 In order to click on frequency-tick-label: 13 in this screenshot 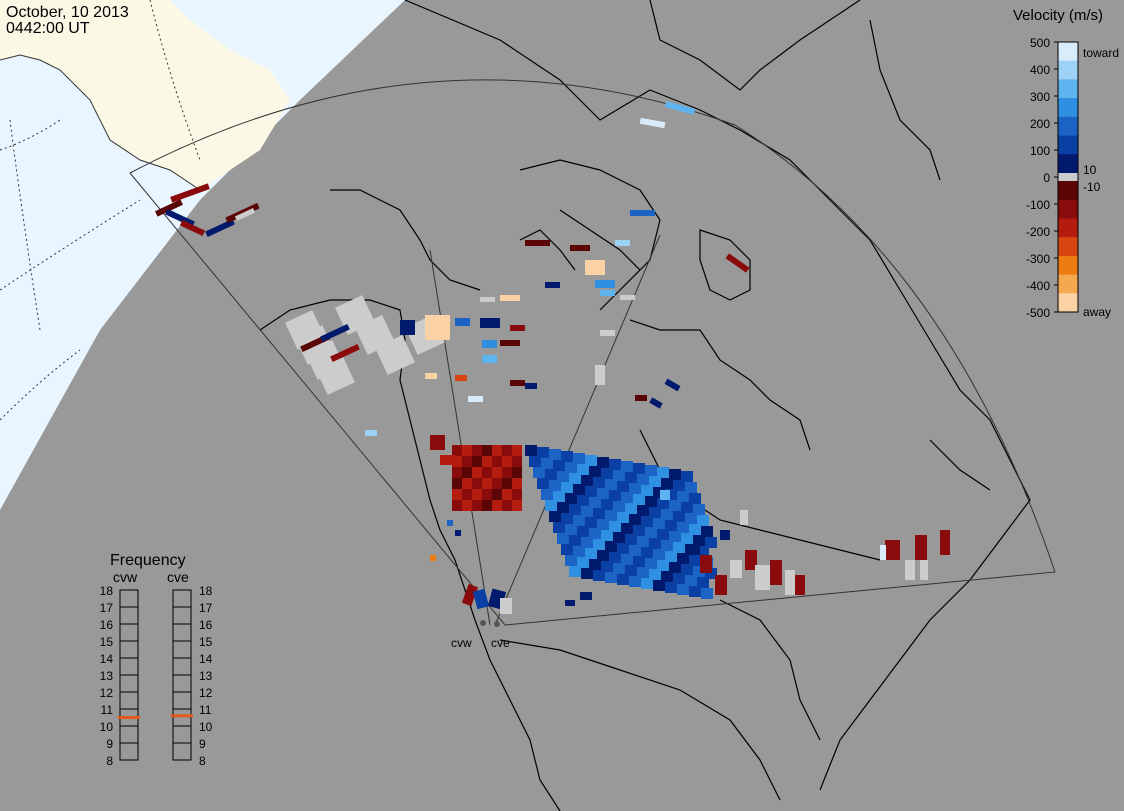, I will do `click(107, 676)`.